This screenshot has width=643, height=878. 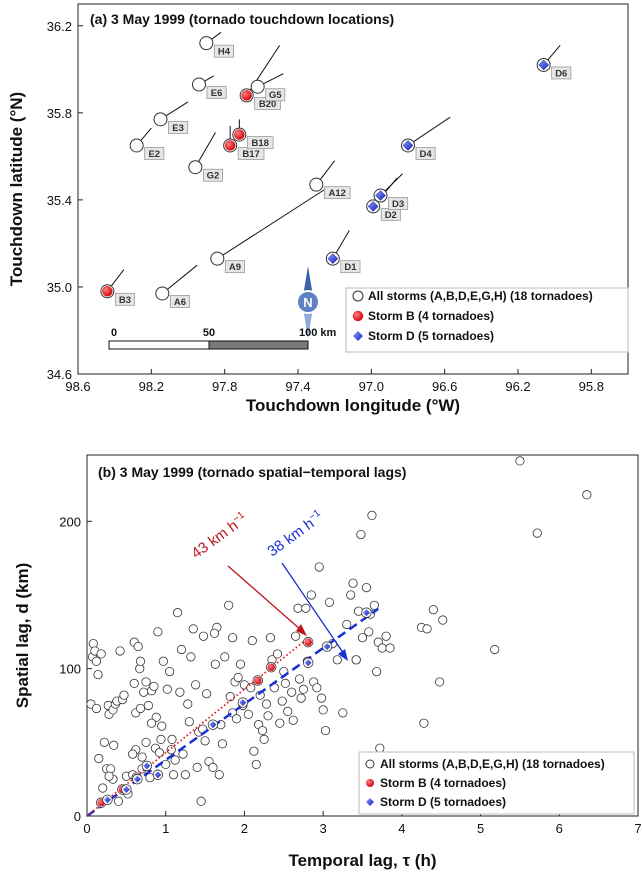 What do you see at coordinates (480, 828) in the screenshot?
I see `x-tick-label: 5` at bounding box center [480, 828].